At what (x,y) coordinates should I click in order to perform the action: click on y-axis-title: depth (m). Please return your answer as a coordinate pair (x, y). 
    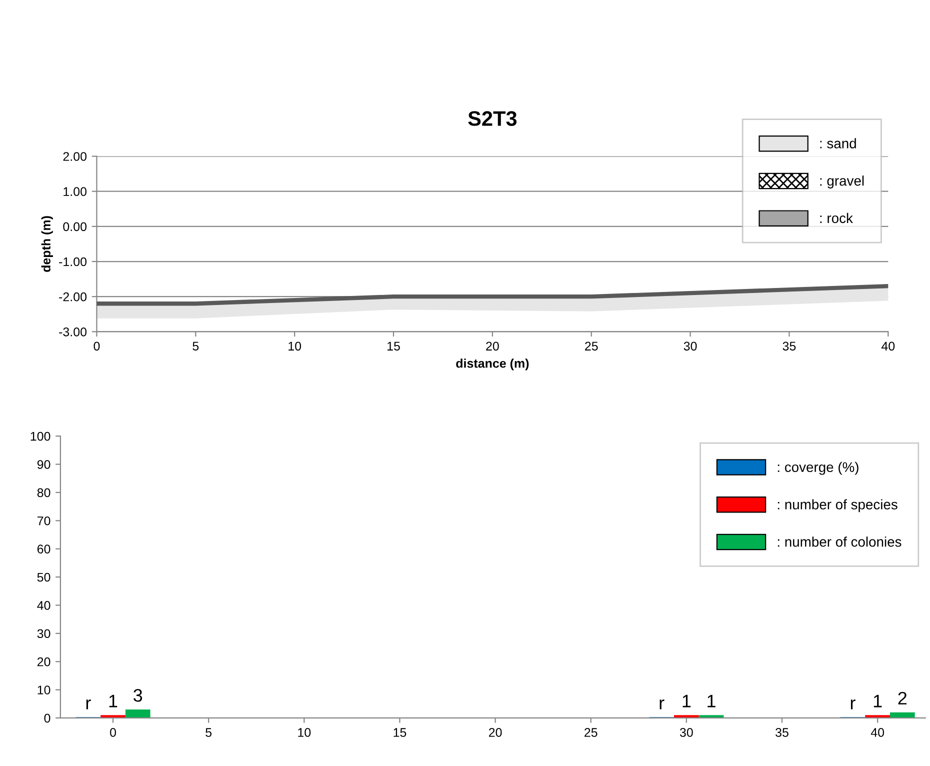
    Looking at the image, I should click on (47, 244).